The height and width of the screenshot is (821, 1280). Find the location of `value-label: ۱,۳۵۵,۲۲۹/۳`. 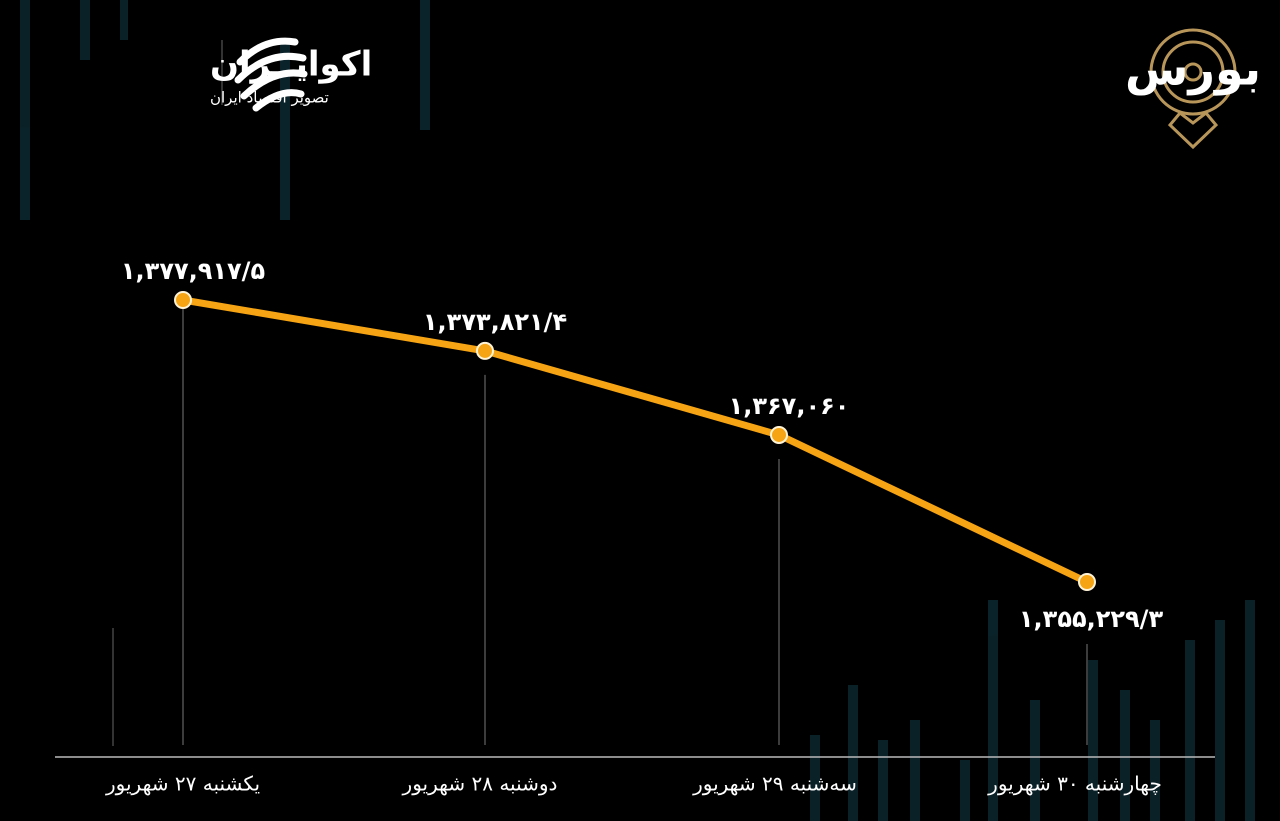

value-label: ۱,۳۵۵,۲۲۹/۳ is located at coordinates (1091, 619).